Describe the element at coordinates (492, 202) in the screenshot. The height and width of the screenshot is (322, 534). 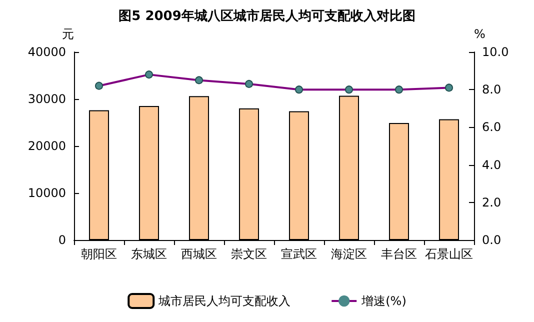
I see `y2-tick-label: 2.0` at that location.